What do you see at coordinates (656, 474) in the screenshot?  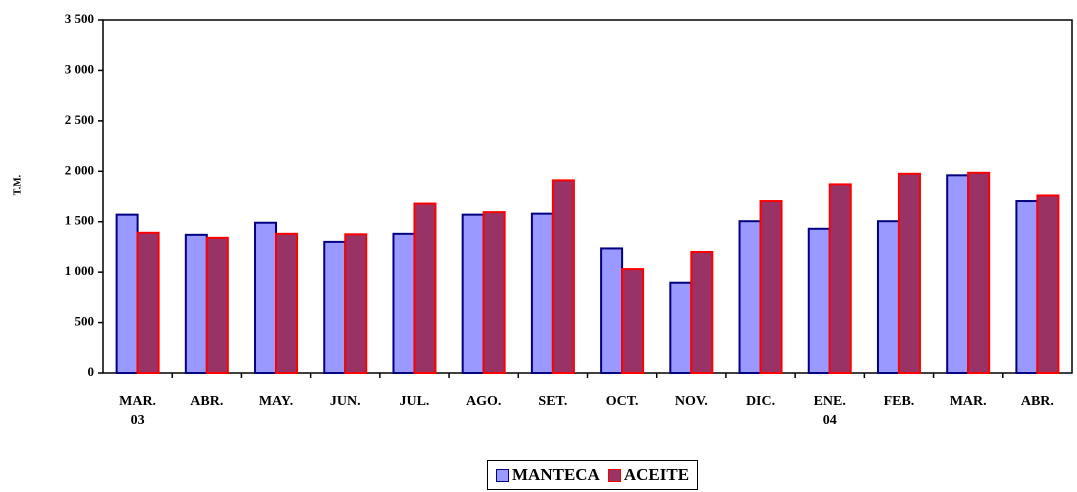 I see `legend-label: ACEITE` at bounding box center [656, 474].